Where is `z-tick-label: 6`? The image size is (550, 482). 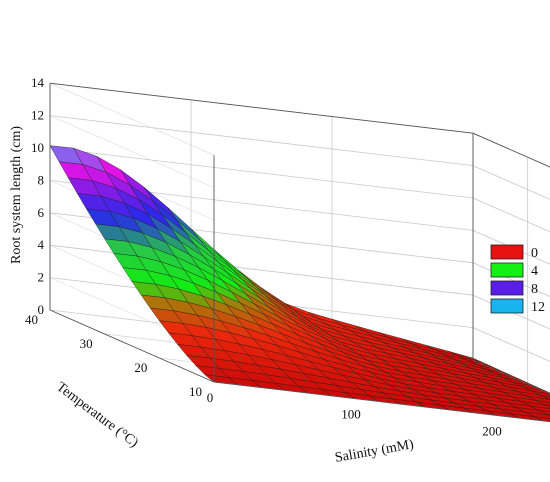
z-tick-label: 6 is located at coordinates (41, 212).